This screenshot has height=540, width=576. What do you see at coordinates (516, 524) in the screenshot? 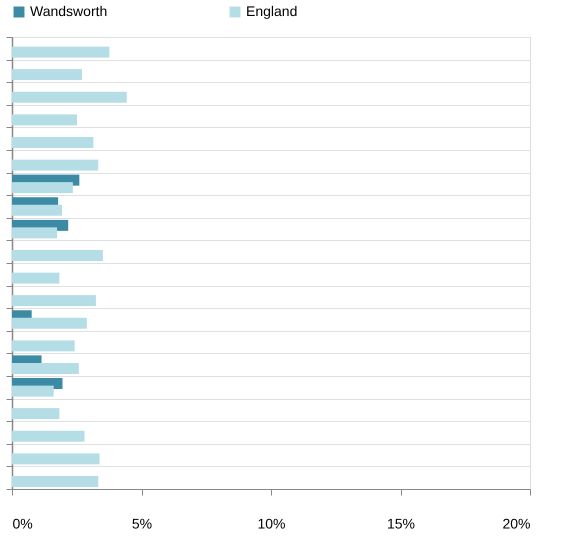
I see `x-tick-label: 20%` at bounding box center [516, 524].